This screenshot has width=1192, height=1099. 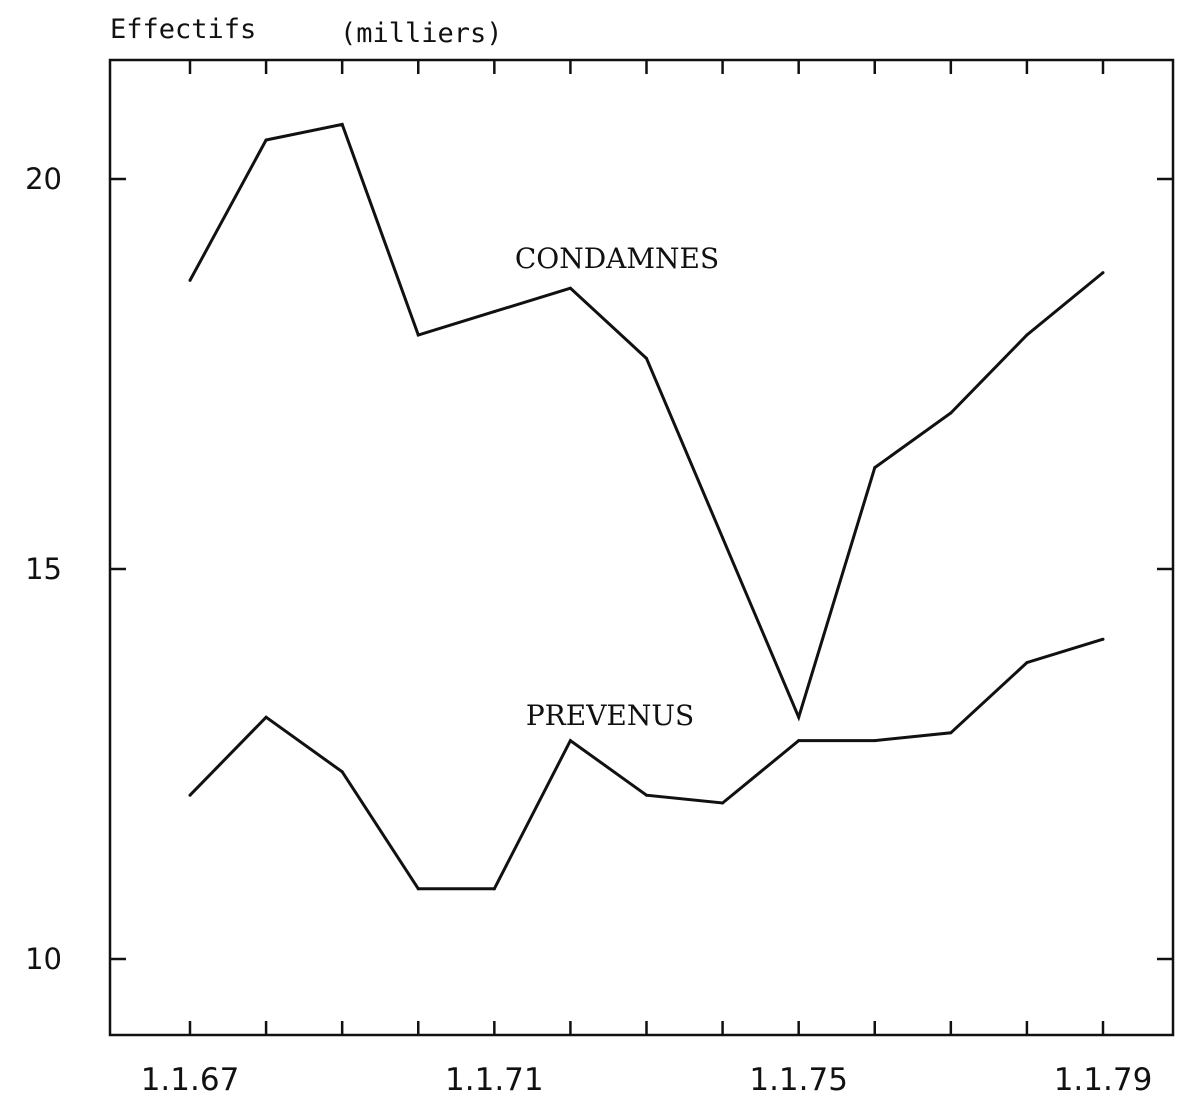 I want to click on x-tick-label: 1.1.75, so click(x=798, y=1080).